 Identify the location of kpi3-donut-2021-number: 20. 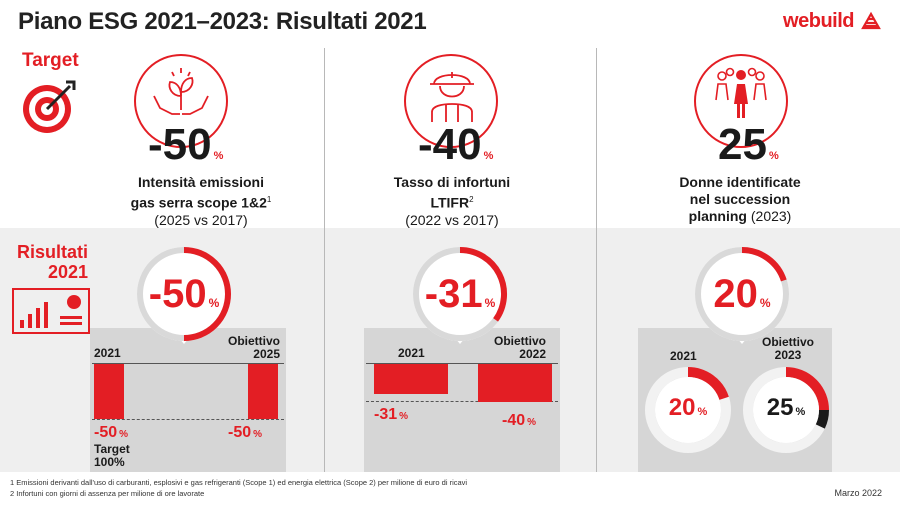
(682, 407).